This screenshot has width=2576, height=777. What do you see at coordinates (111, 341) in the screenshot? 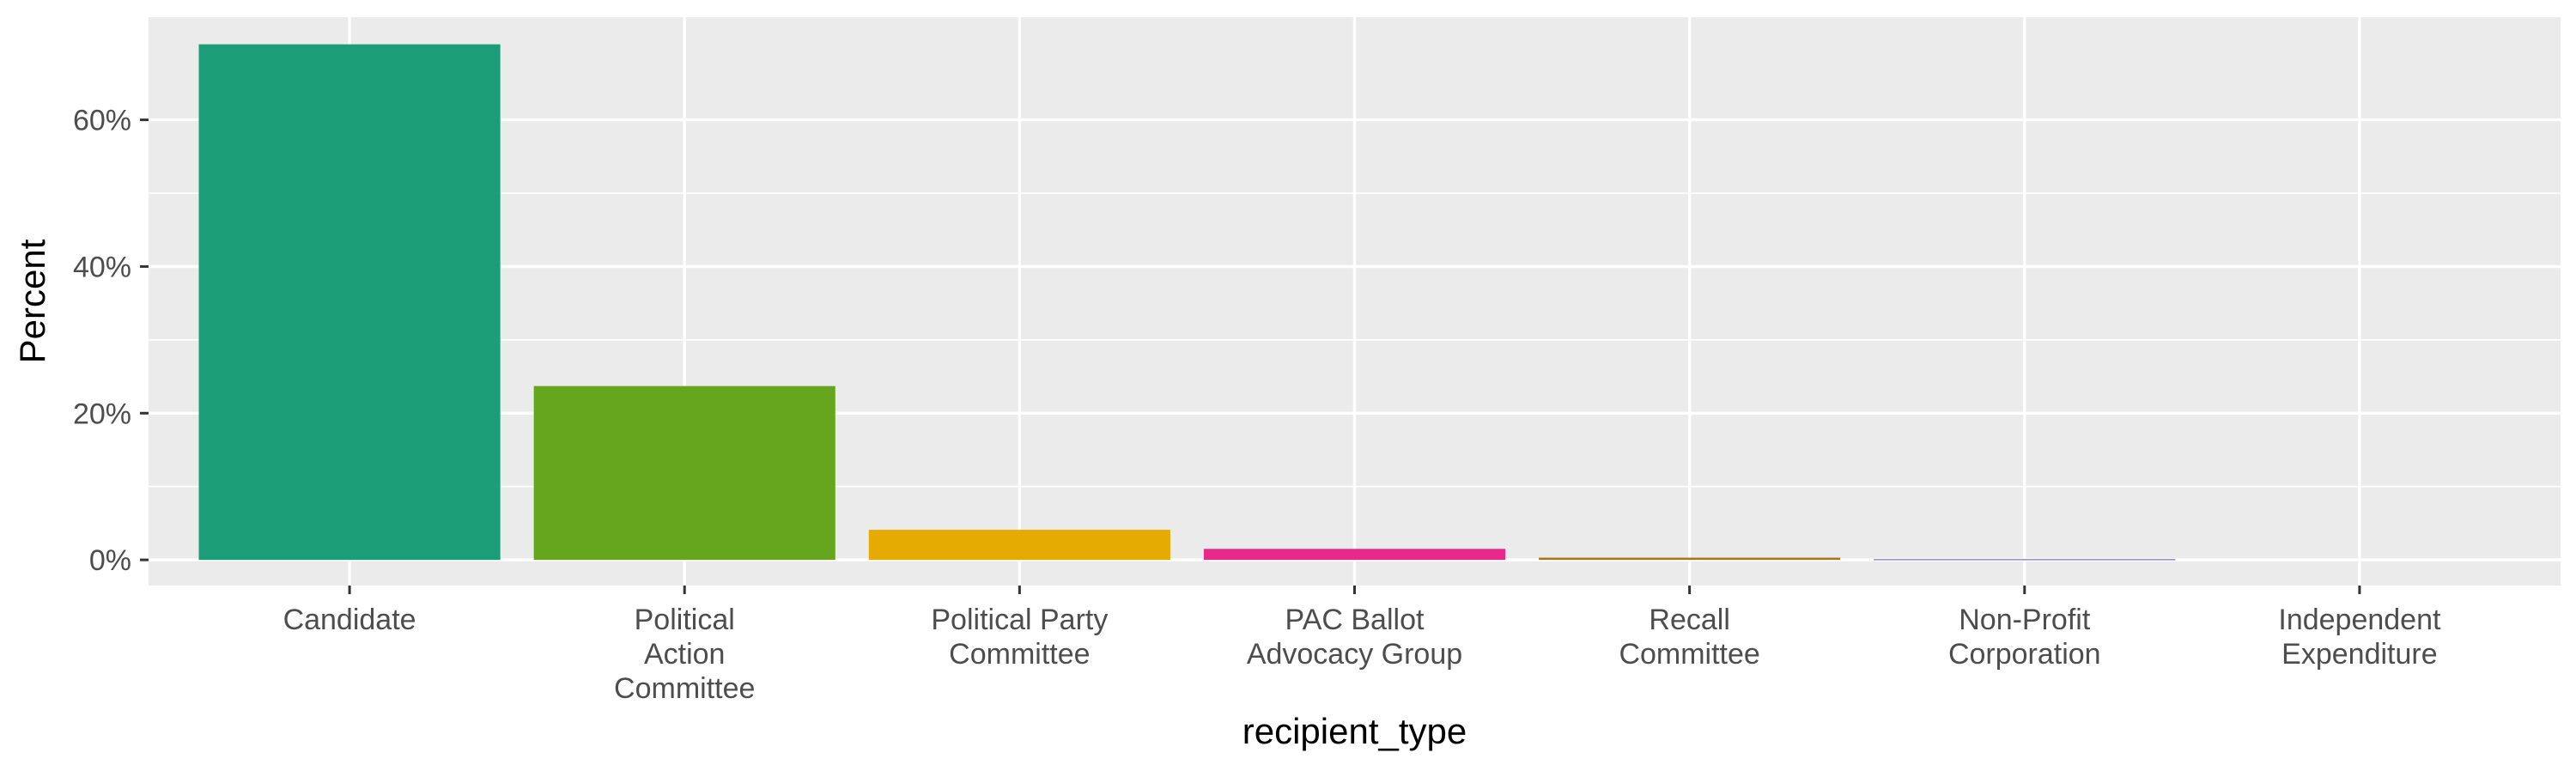
I see `y-axis: 0% 20% 40% 60%` at bounding box center [111, 341].